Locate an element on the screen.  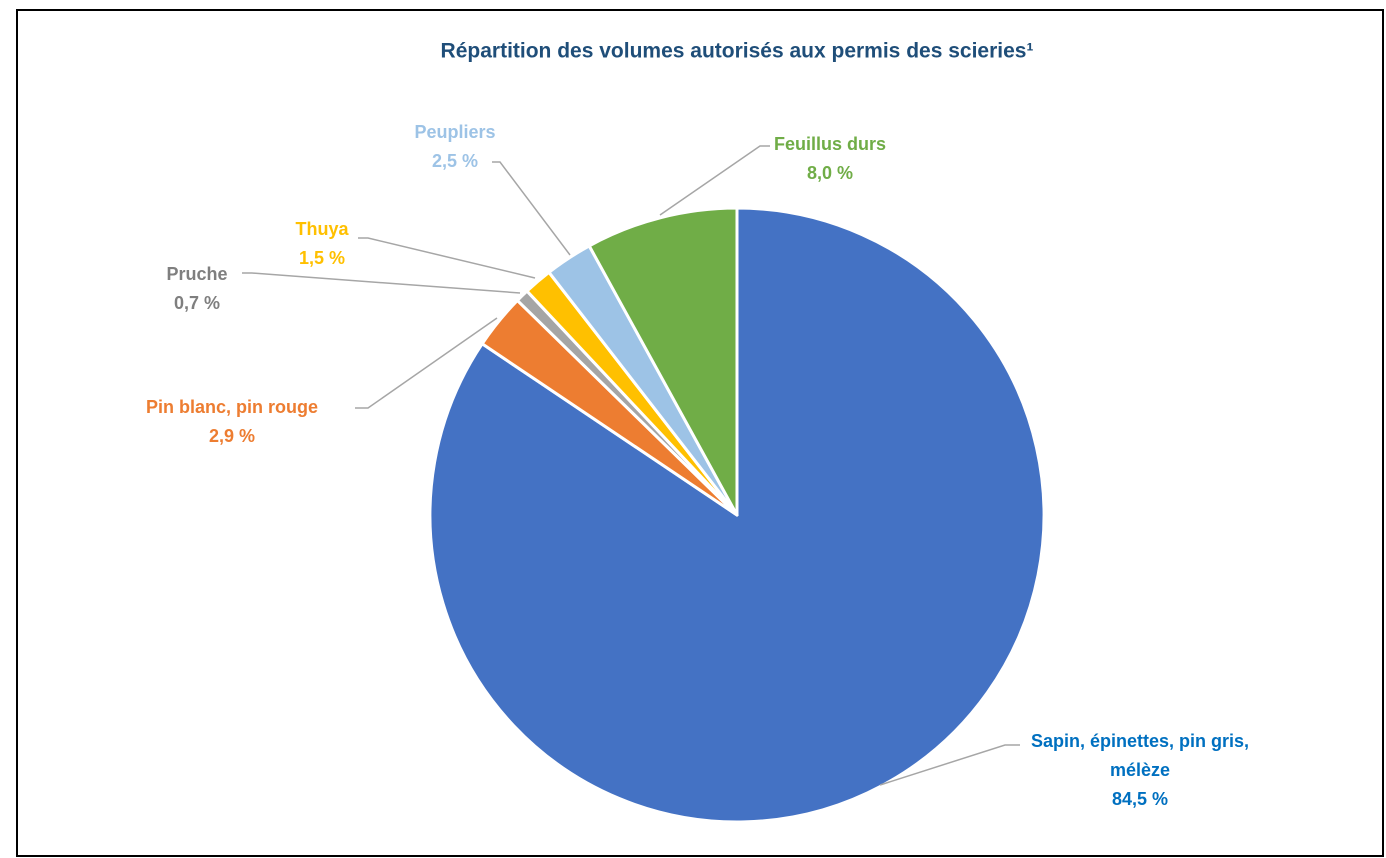
data-label: Peupliers 2,5 % is located at coordinates (455, 147).